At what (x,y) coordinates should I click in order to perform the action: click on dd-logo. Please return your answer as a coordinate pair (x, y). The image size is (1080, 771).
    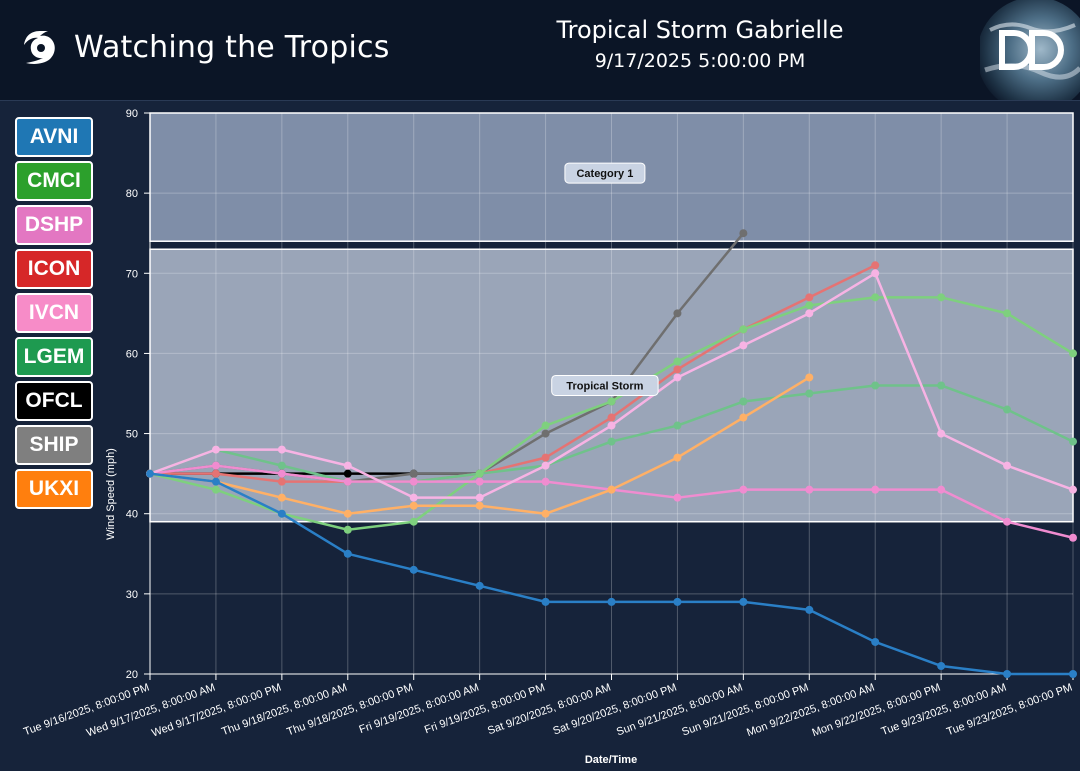
    Looking at the image, I should click on (1030, 50).